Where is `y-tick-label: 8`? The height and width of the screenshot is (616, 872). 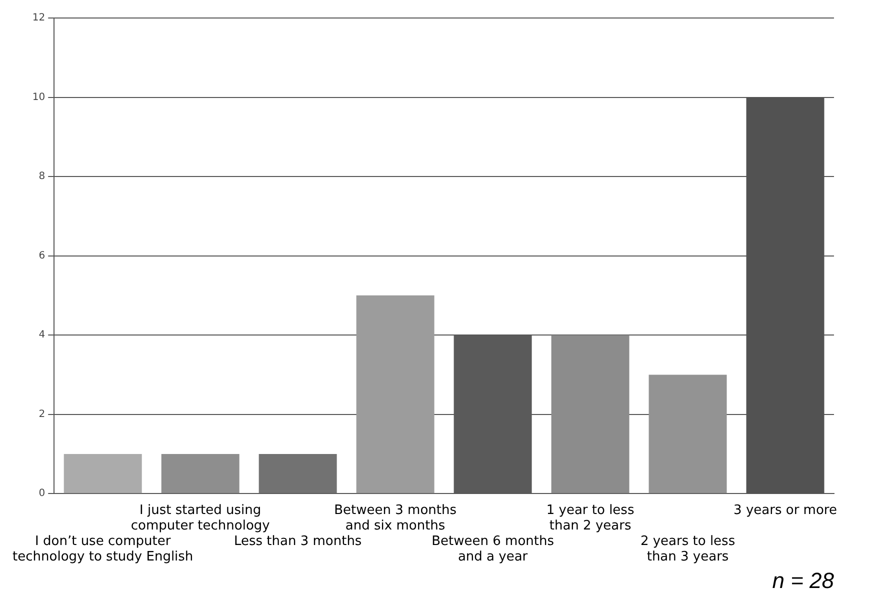 y-tick-label: 8 is located at coordinates (42, 176).